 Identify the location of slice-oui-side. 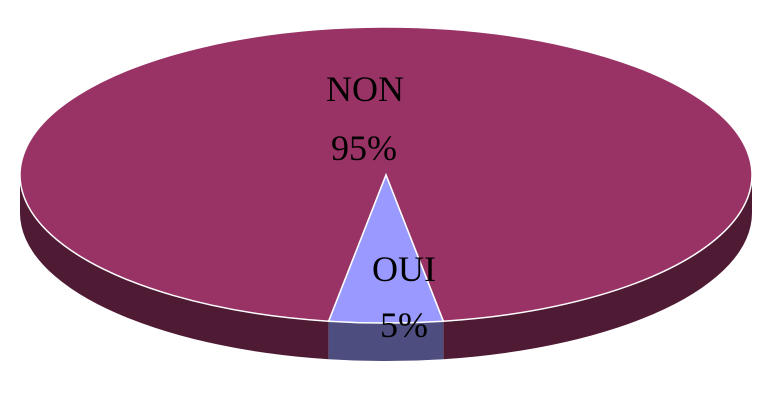
(386, 341).